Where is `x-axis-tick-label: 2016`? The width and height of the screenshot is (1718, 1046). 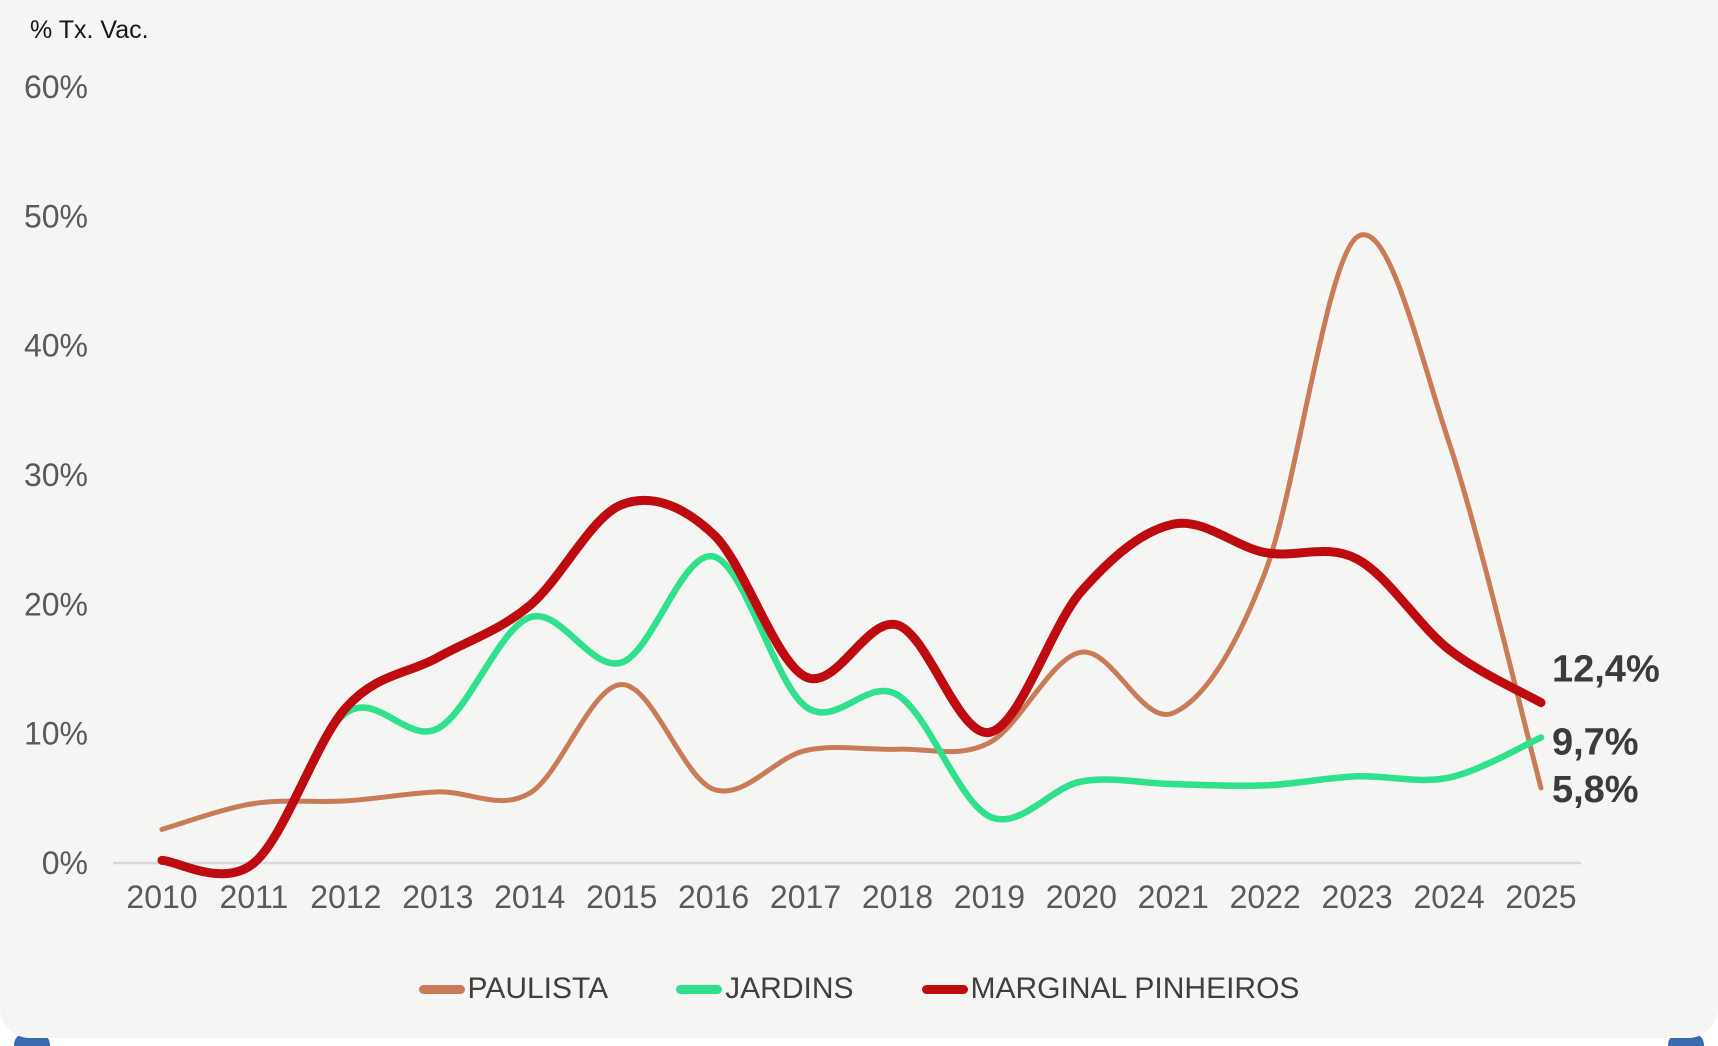 x-axis-tick-label: 2016 is located at coordinates (713, 897).